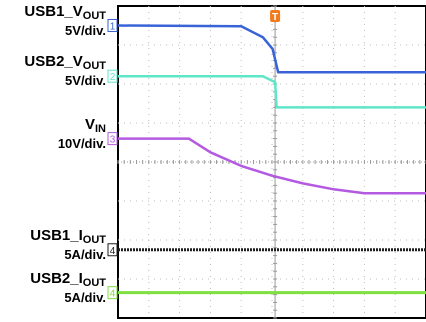 This screenshot has height=322, width=426. I want to click on channel-marker-usb2_vout: 2, so click(112, 76).